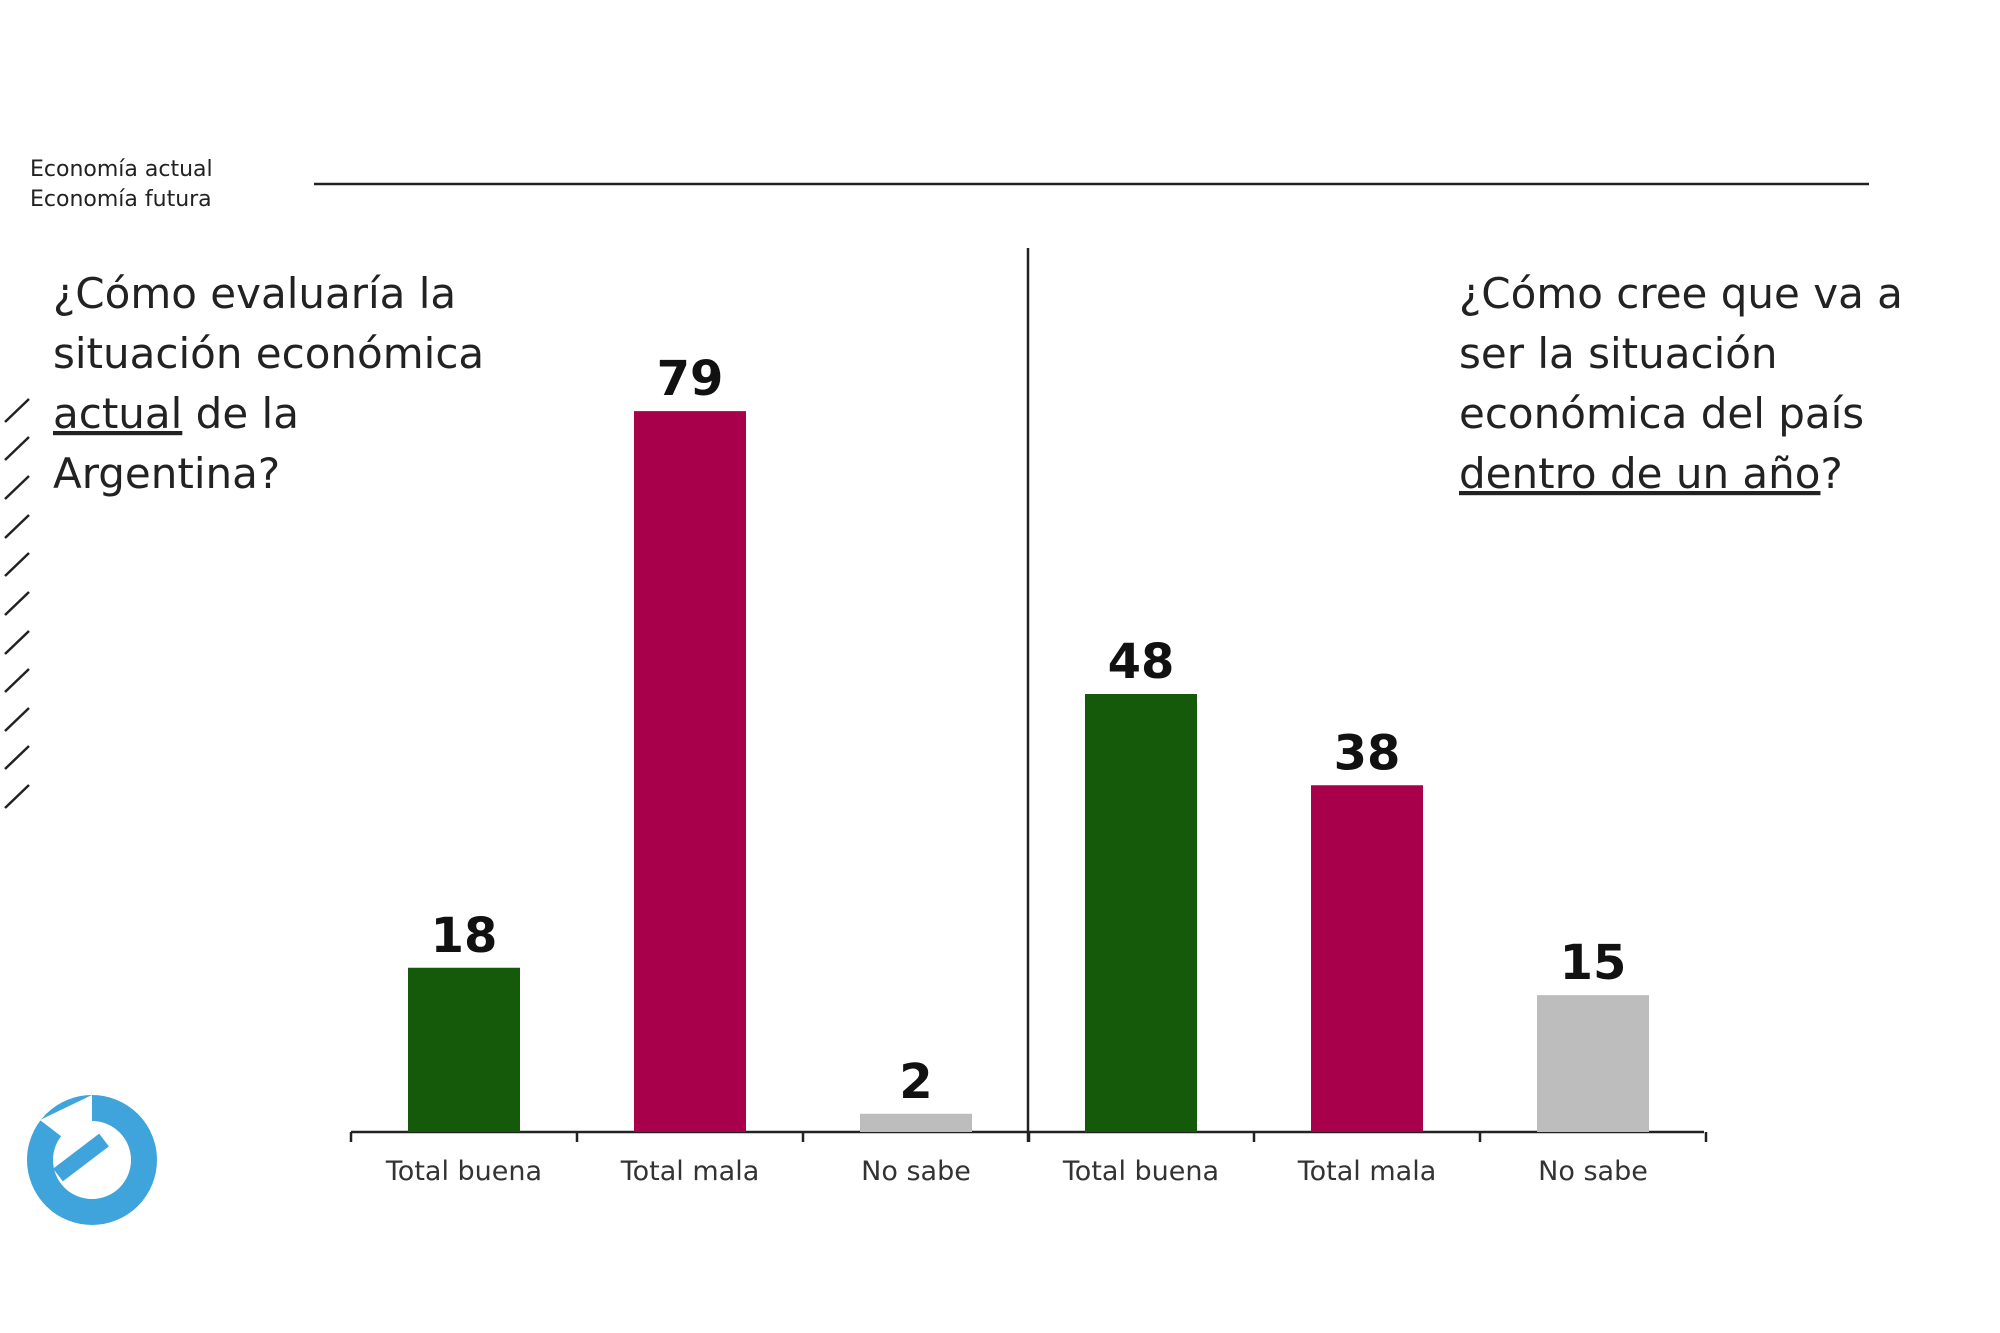 The height and width of the screenshot is (1333, 2000). I want to click on question-part: actual, so click(117, 413).